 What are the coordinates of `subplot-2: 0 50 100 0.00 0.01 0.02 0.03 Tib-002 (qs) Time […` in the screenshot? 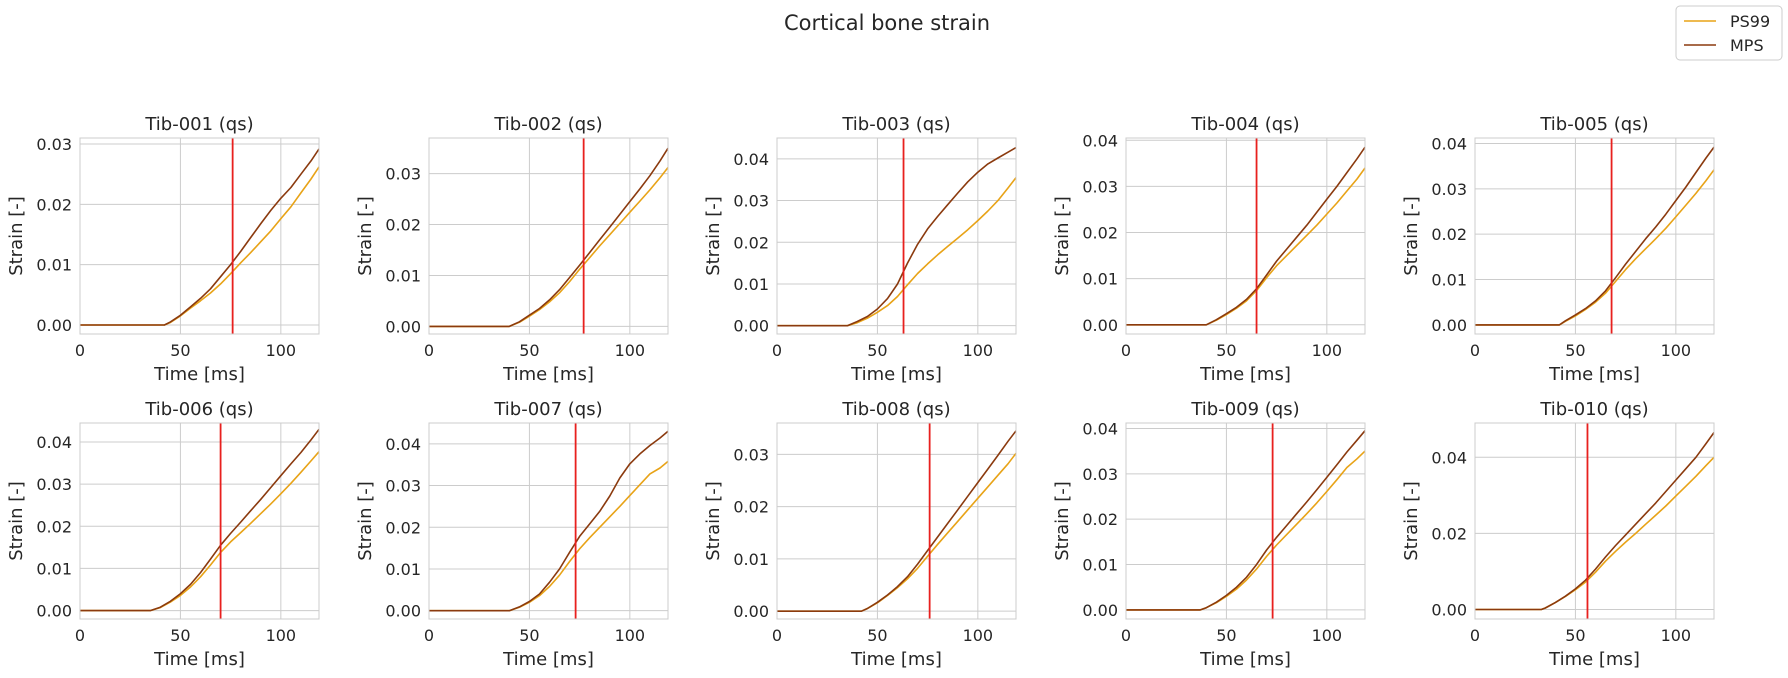 It's located at (512, 249).